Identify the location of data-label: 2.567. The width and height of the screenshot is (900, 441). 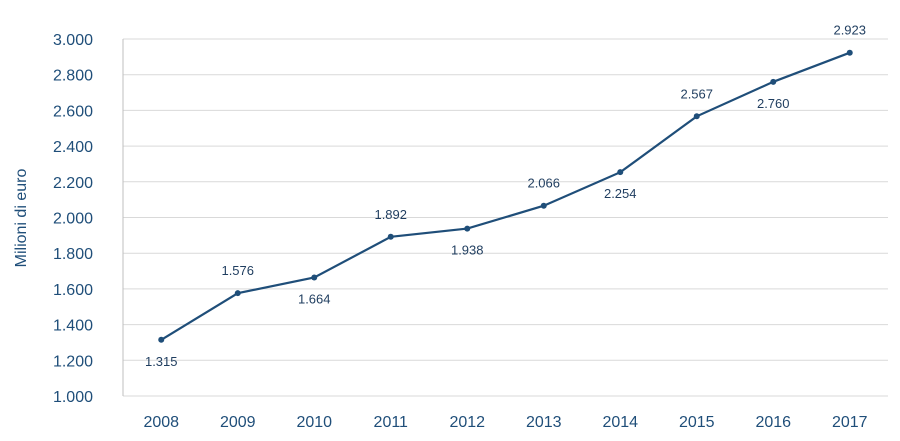
(696, 93).